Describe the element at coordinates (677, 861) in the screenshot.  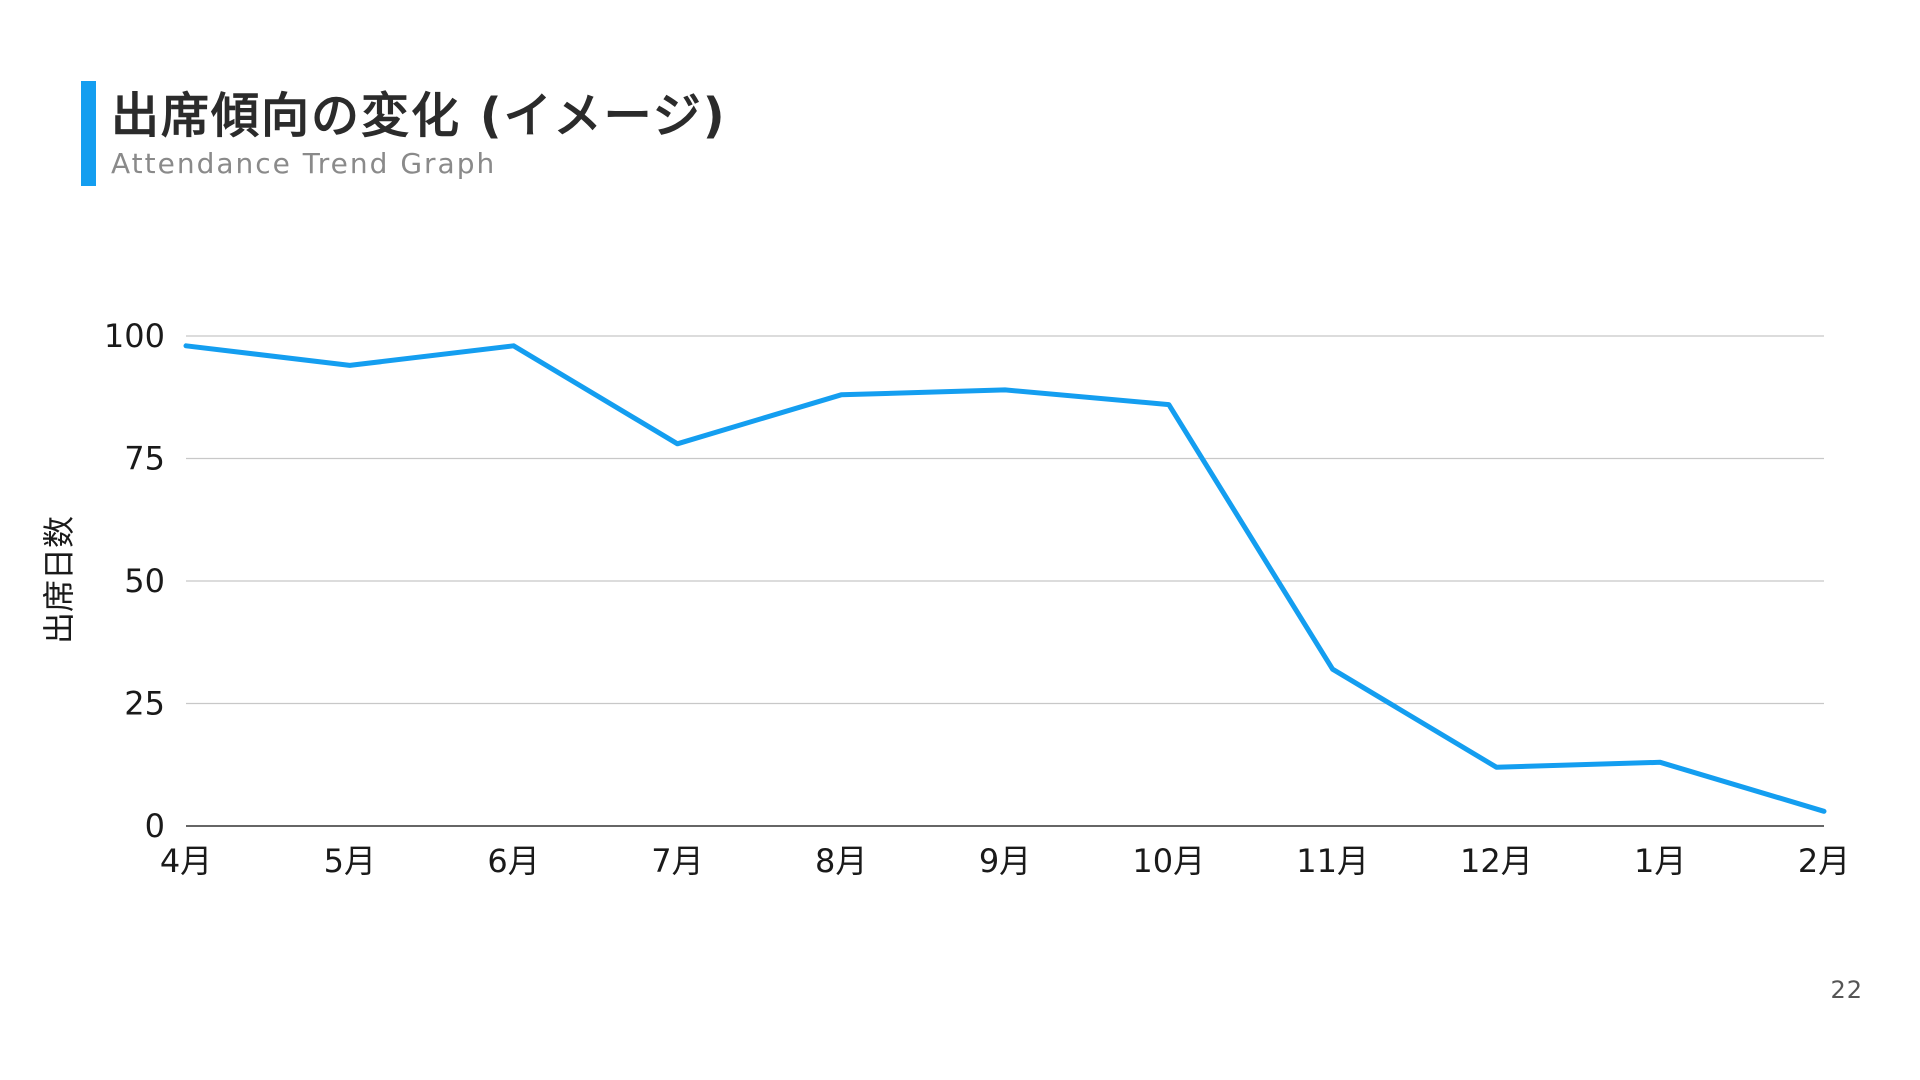
I see `x-tick-label: 7月` at that location.